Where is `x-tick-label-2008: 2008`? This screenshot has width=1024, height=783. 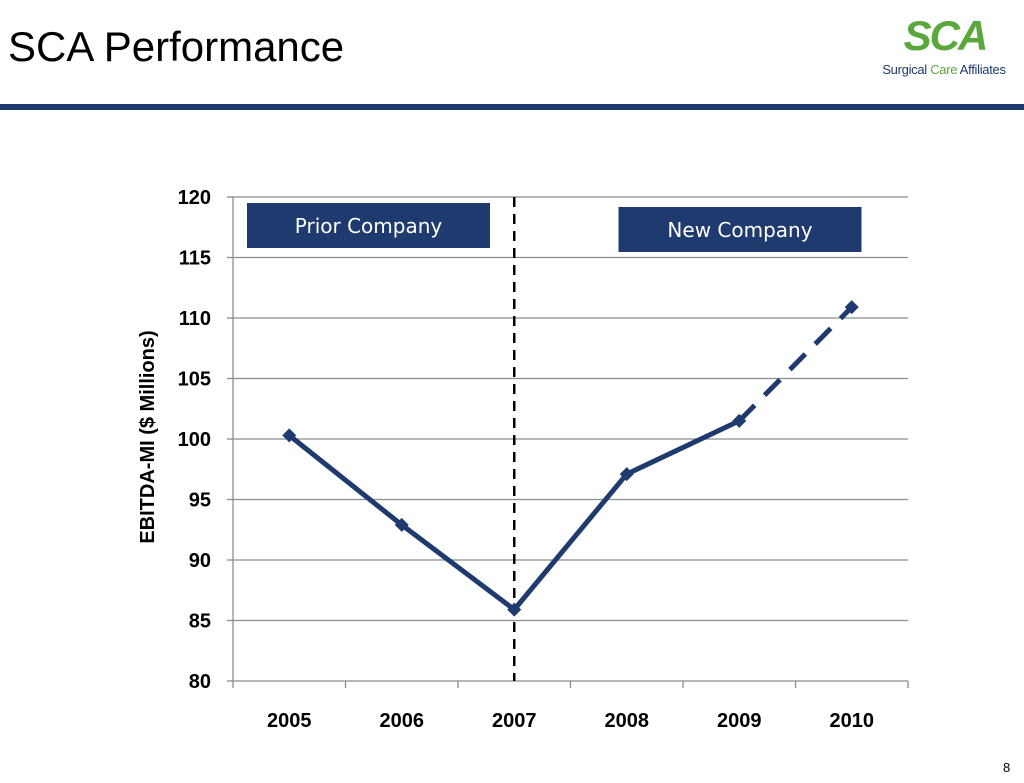 x-tick-label-2008: 2008 is located at coordinates (627, 721).